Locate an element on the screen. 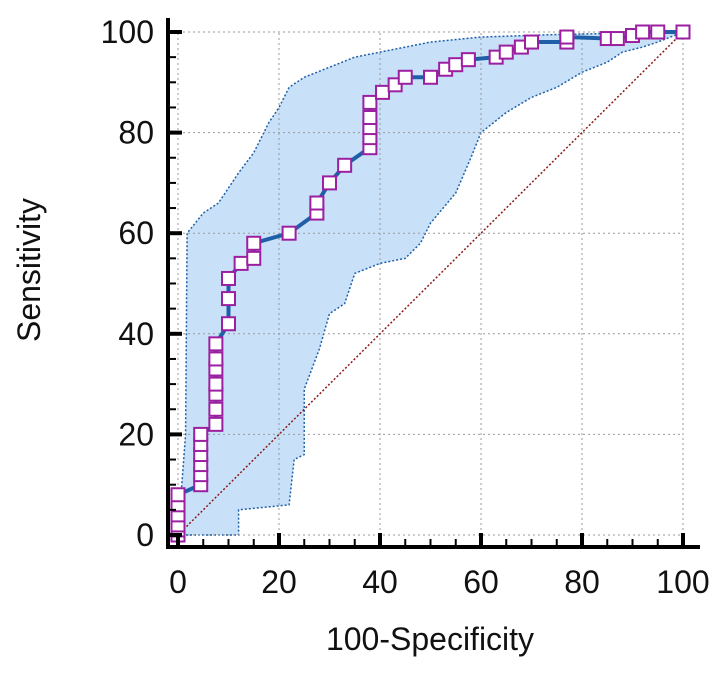 Image resolution: width=722 pixels, height=676 pixels. x-axis-label: 100-Specificity is located at coordinates (430, 639).